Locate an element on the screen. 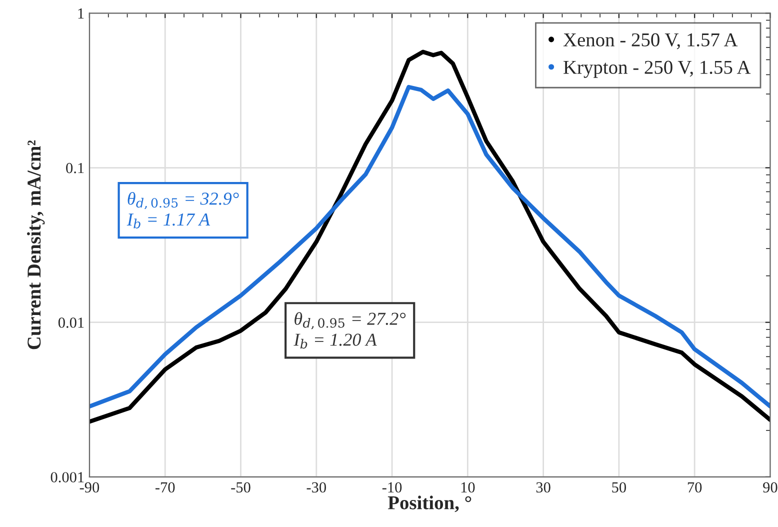 The image size is (778, 527). y-axis-title: Current Density, mA/cm² is located at coordinates (35, 245).